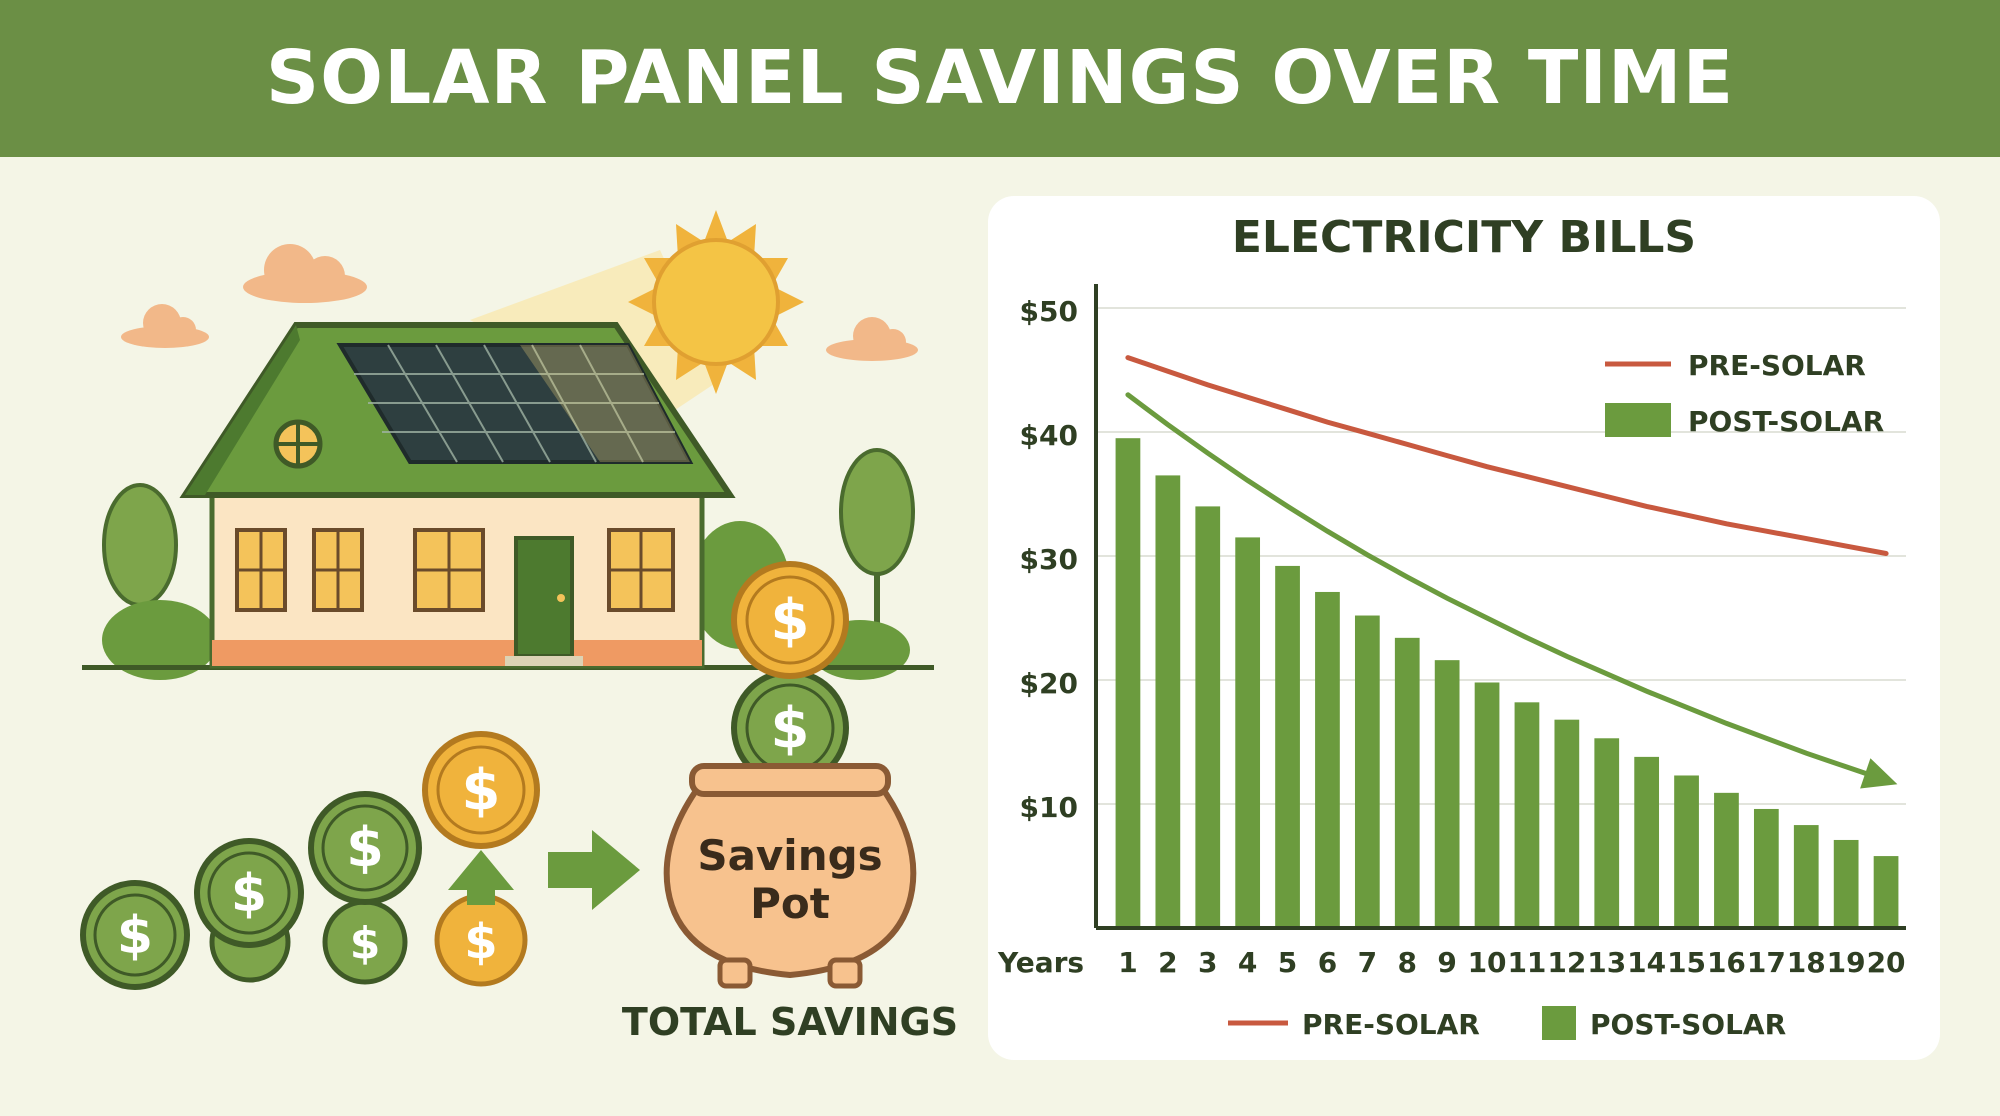  I want to click on x-tick-label: 5, so click(1287, 962).